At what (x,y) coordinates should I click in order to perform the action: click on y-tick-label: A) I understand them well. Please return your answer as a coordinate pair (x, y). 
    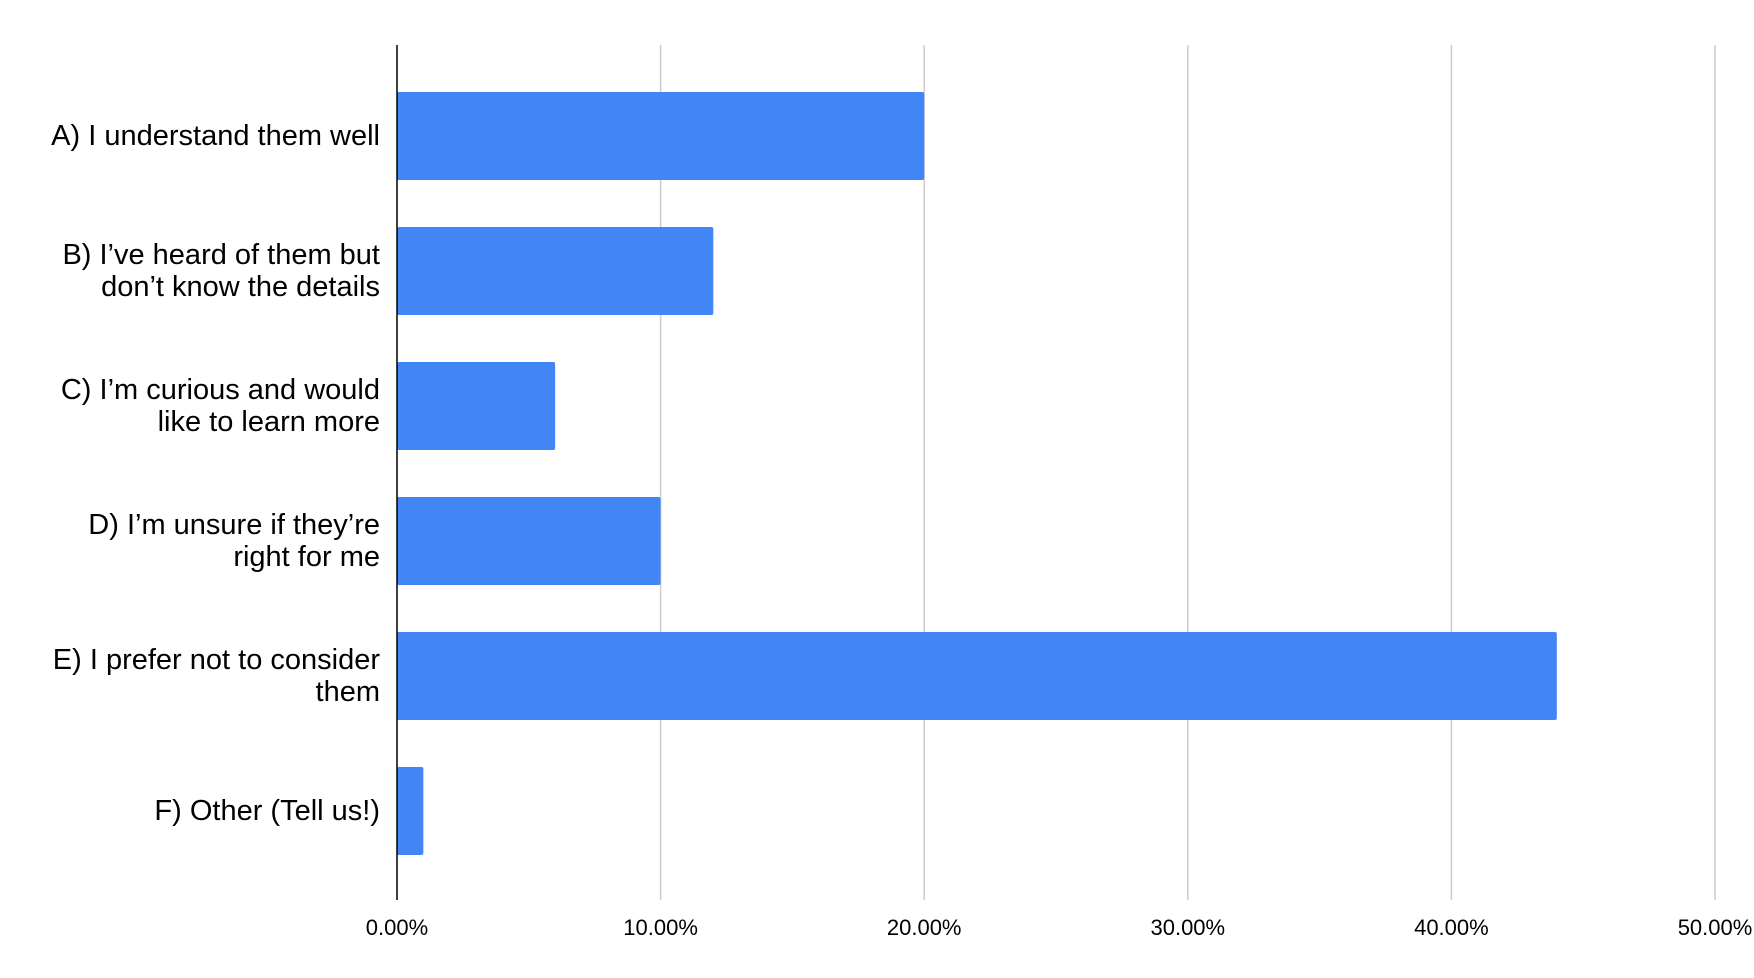
    Looking at the image, I should click on (215, 136).